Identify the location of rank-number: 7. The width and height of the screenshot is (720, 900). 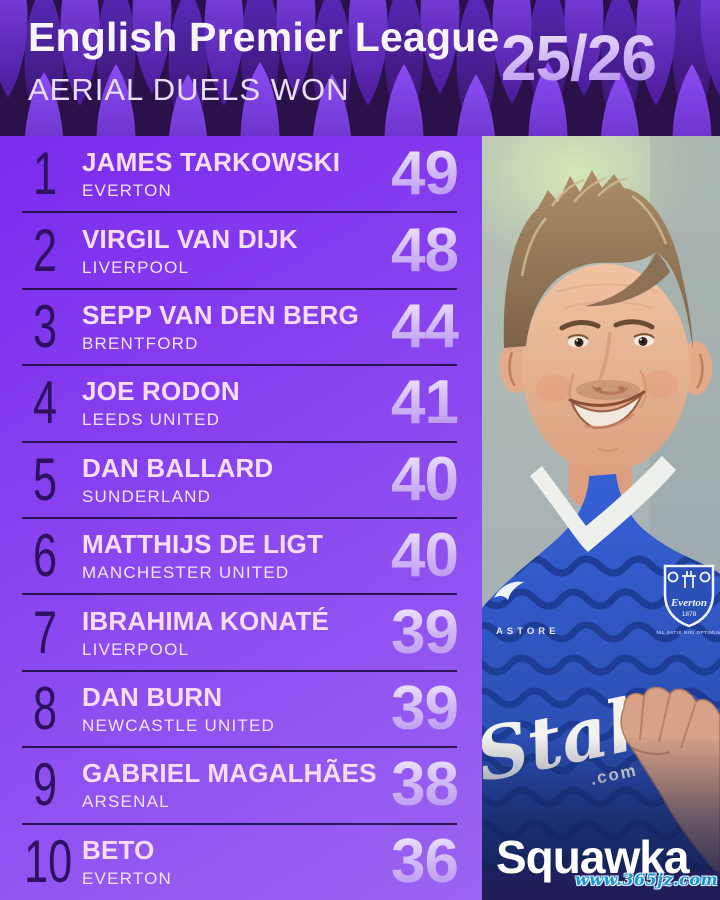
(45, 632).